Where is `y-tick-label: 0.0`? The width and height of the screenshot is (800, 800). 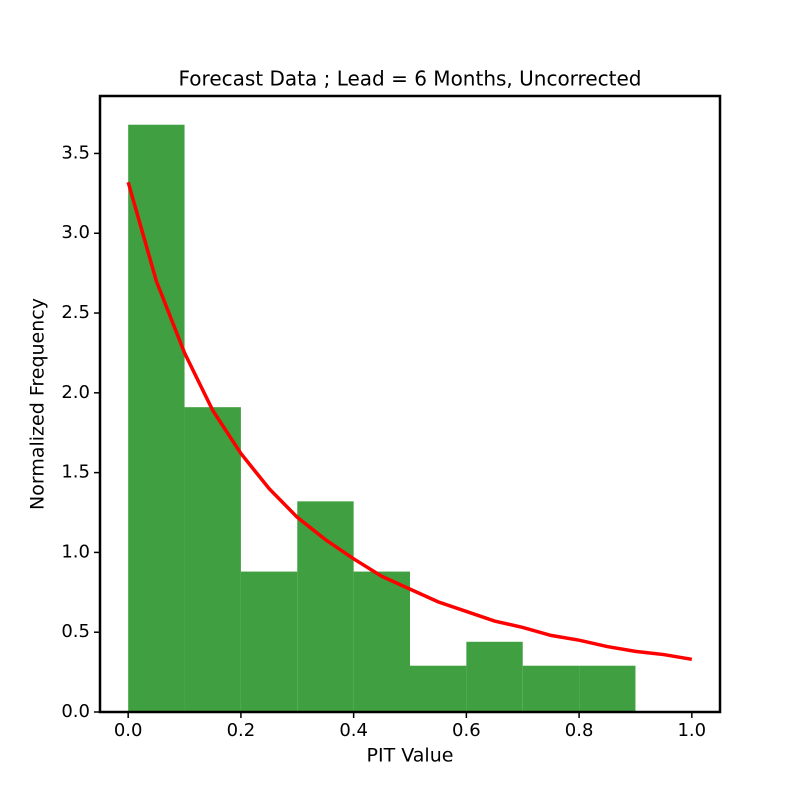
y-tick-label: 0.0 is located at coordinates (75, 711).